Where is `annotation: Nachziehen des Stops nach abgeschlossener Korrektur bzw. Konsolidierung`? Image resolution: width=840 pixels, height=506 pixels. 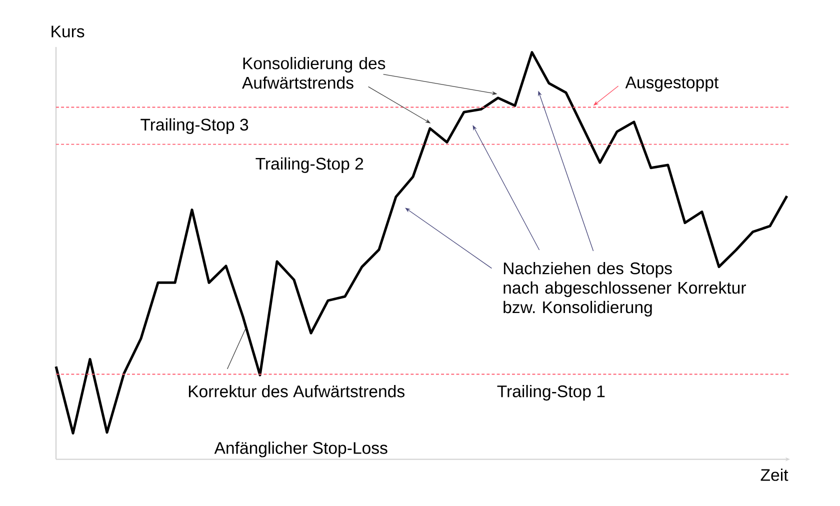 annotation: Nachziehen des Stops nach abgeschlossener Korrektur bzw. Konsolidierung is located at coordinates (625, 289).